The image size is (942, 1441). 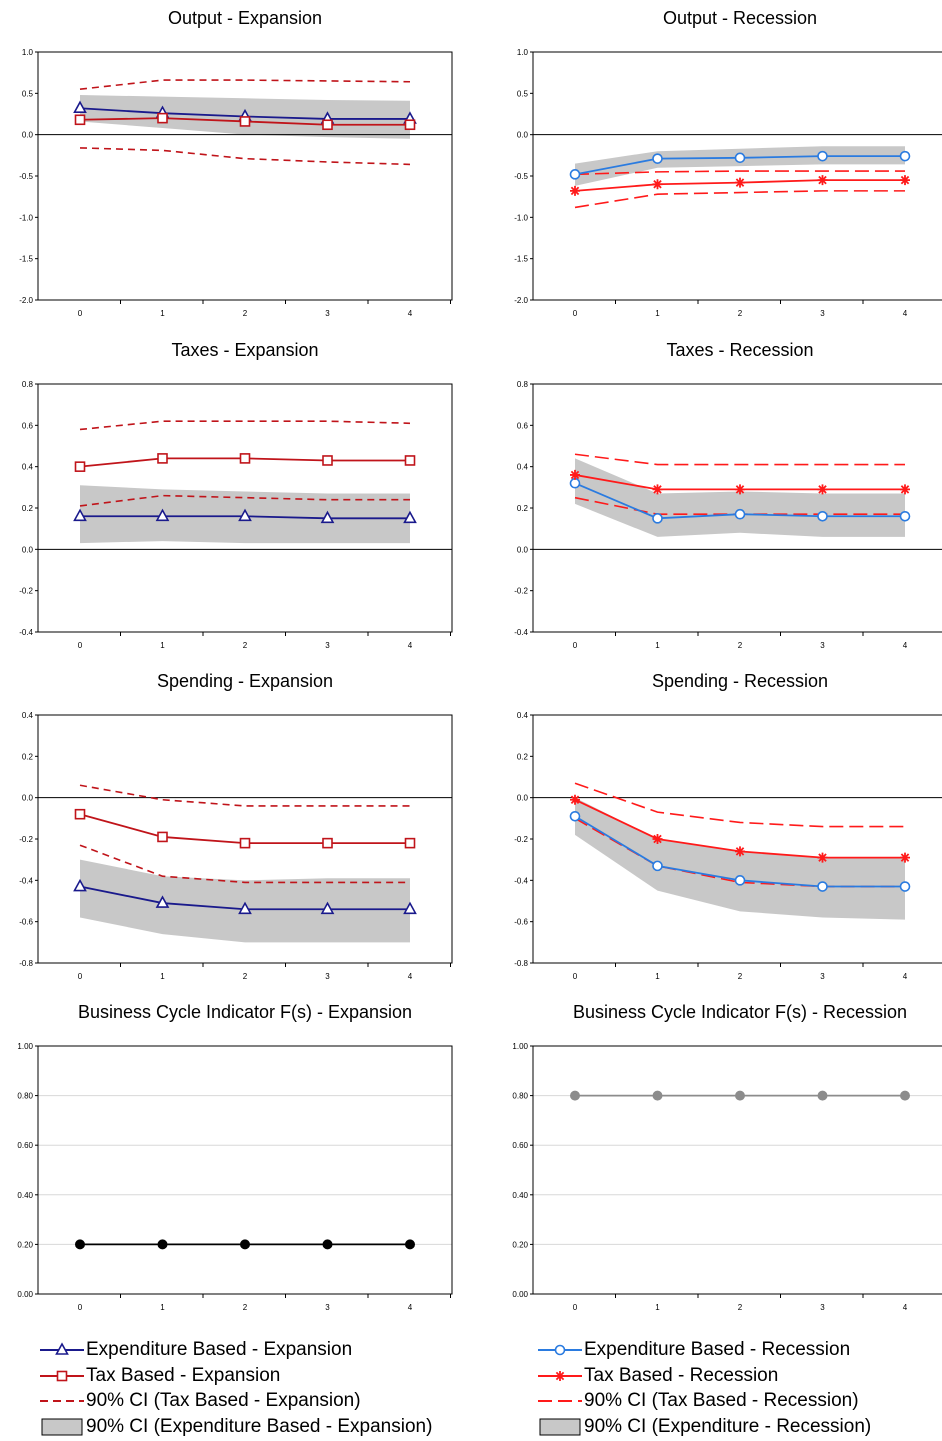 I want to click on y-tick-label: -1.0, so click(x=26, y=217).